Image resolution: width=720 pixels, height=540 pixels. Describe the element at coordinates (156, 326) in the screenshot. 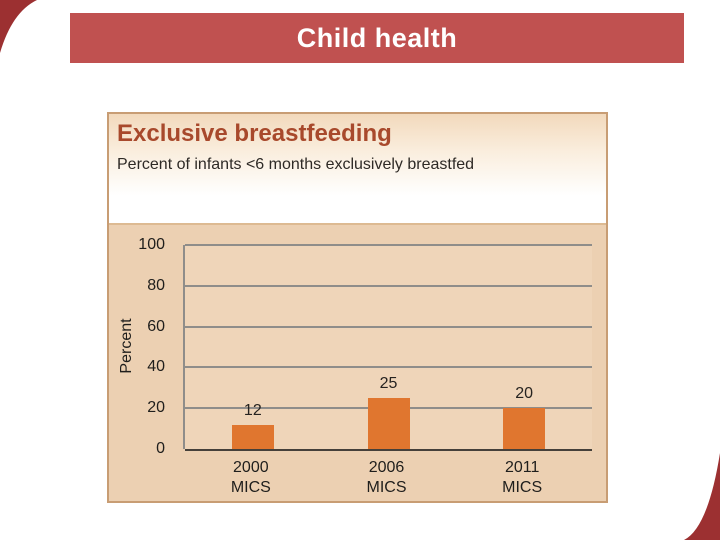

I see `y-tick-label: 60` at that location.